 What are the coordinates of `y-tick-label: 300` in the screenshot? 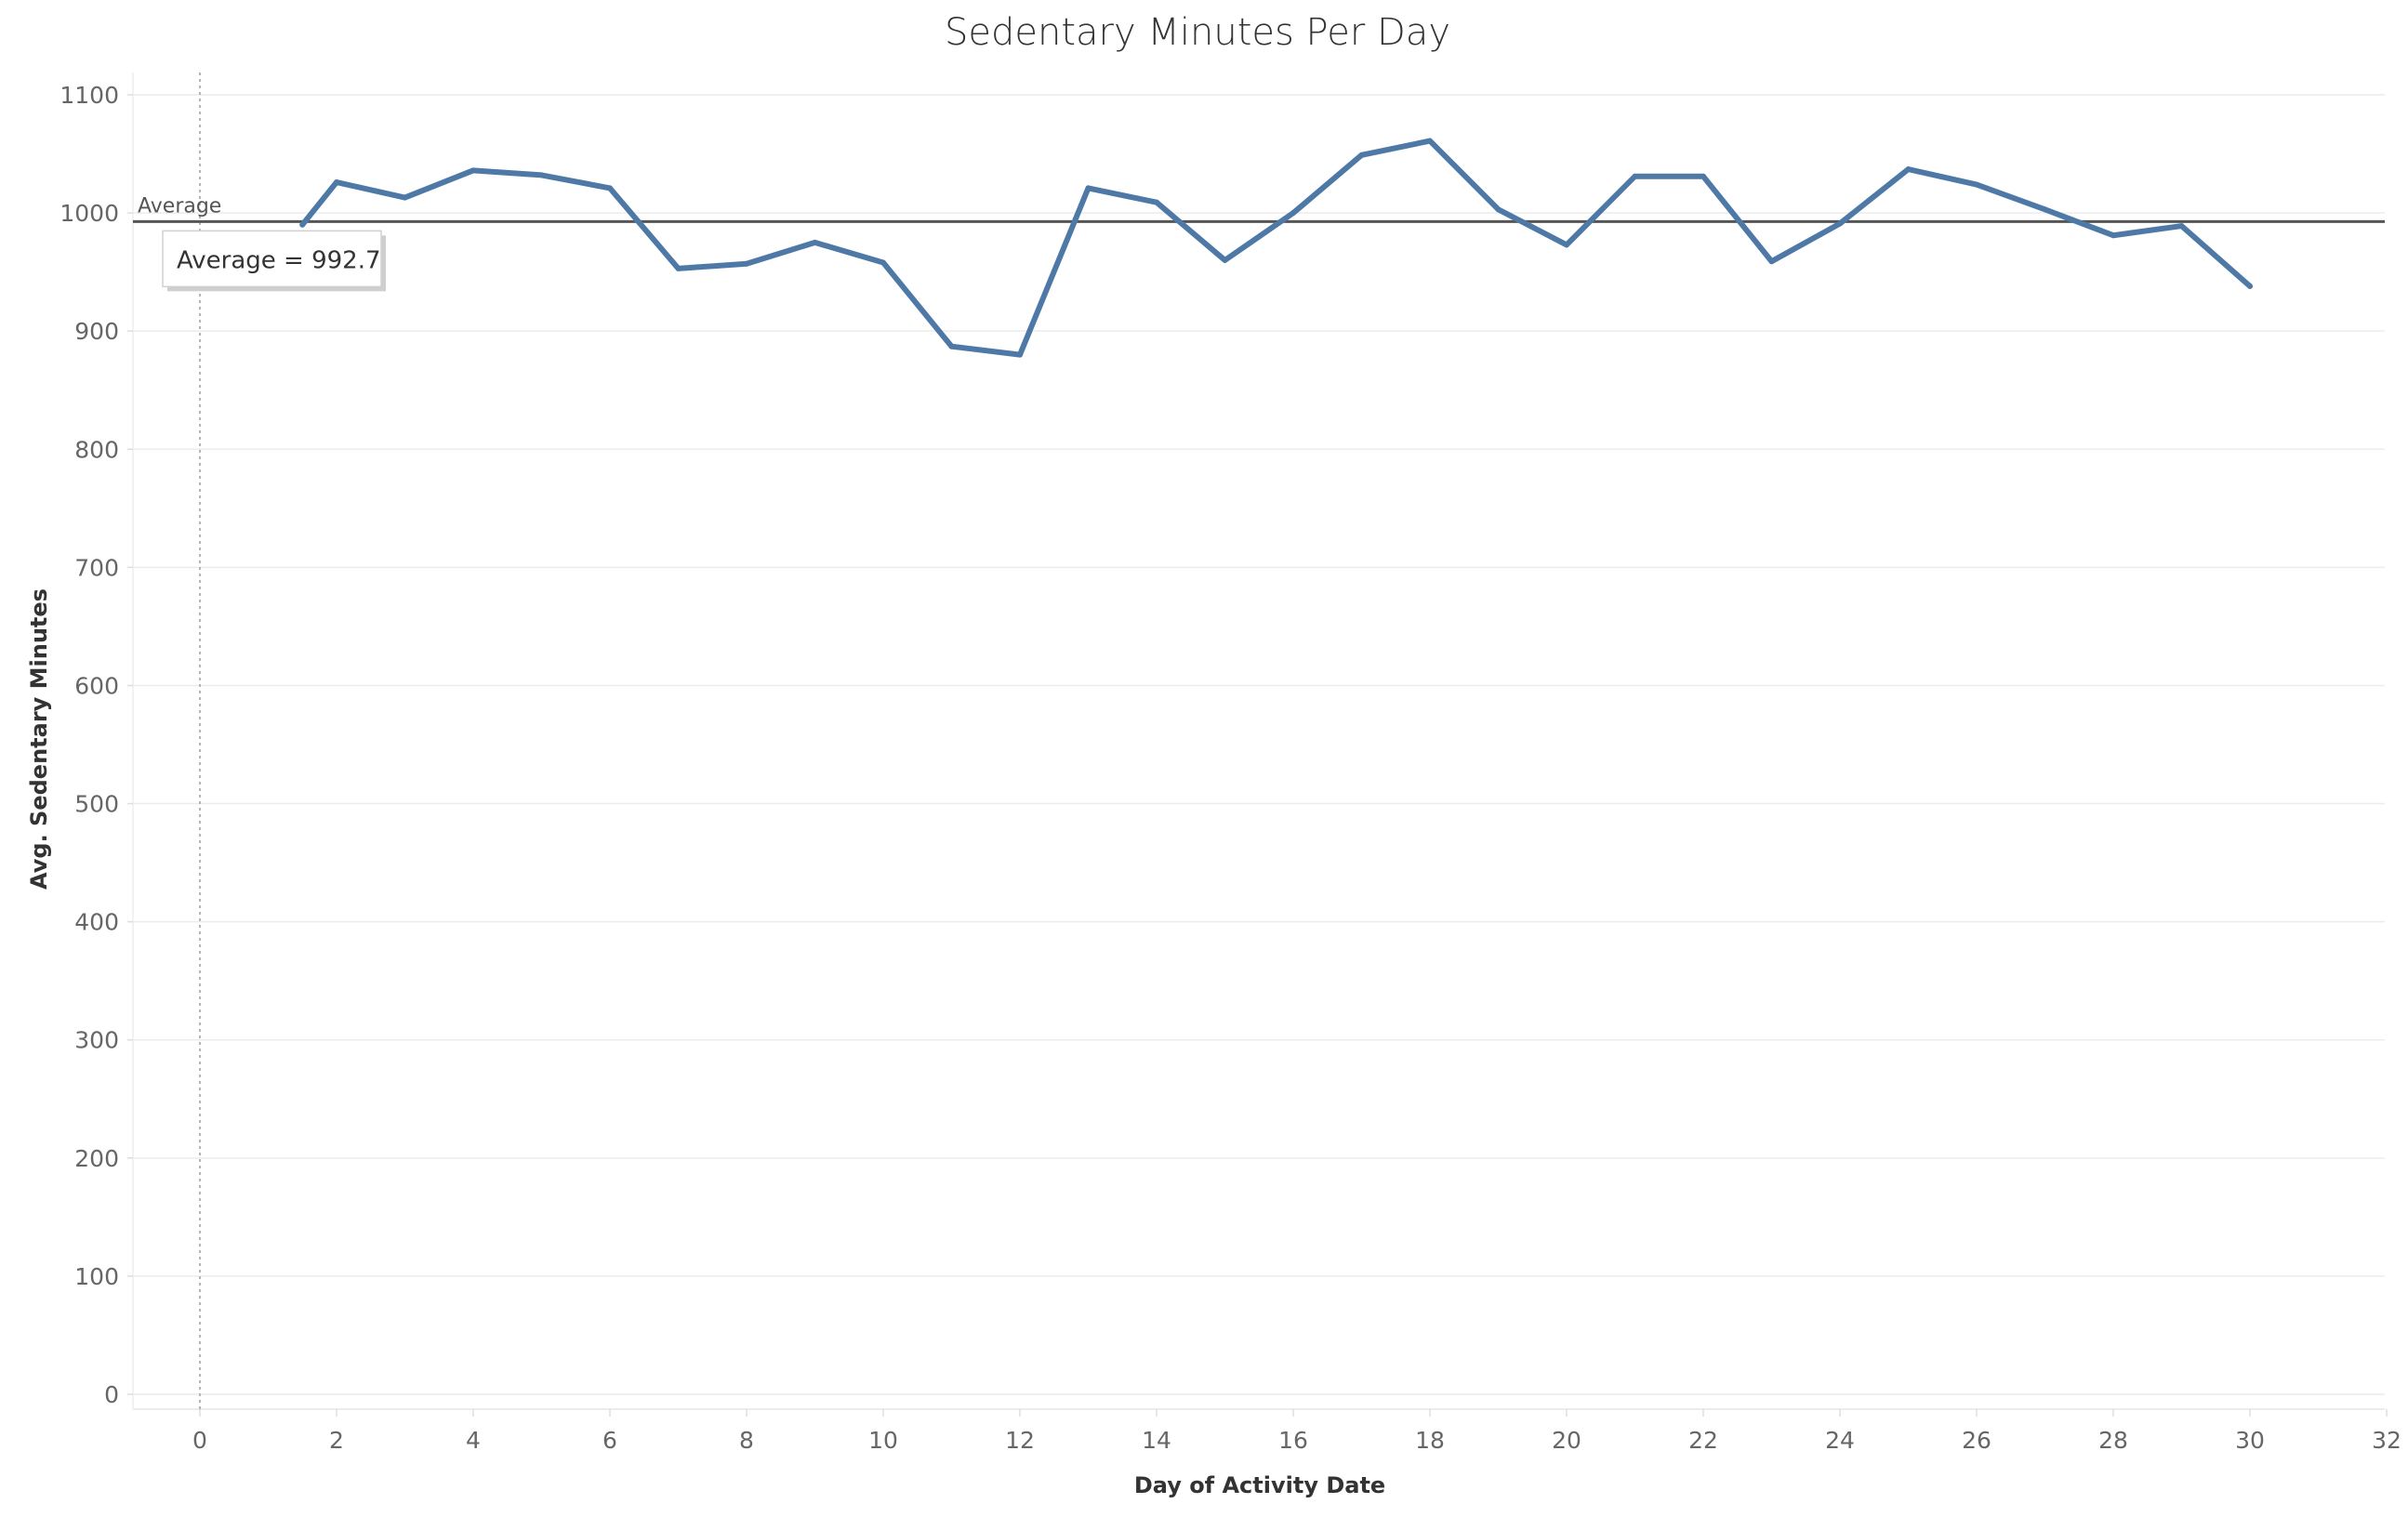 It's located at (96, 1040).